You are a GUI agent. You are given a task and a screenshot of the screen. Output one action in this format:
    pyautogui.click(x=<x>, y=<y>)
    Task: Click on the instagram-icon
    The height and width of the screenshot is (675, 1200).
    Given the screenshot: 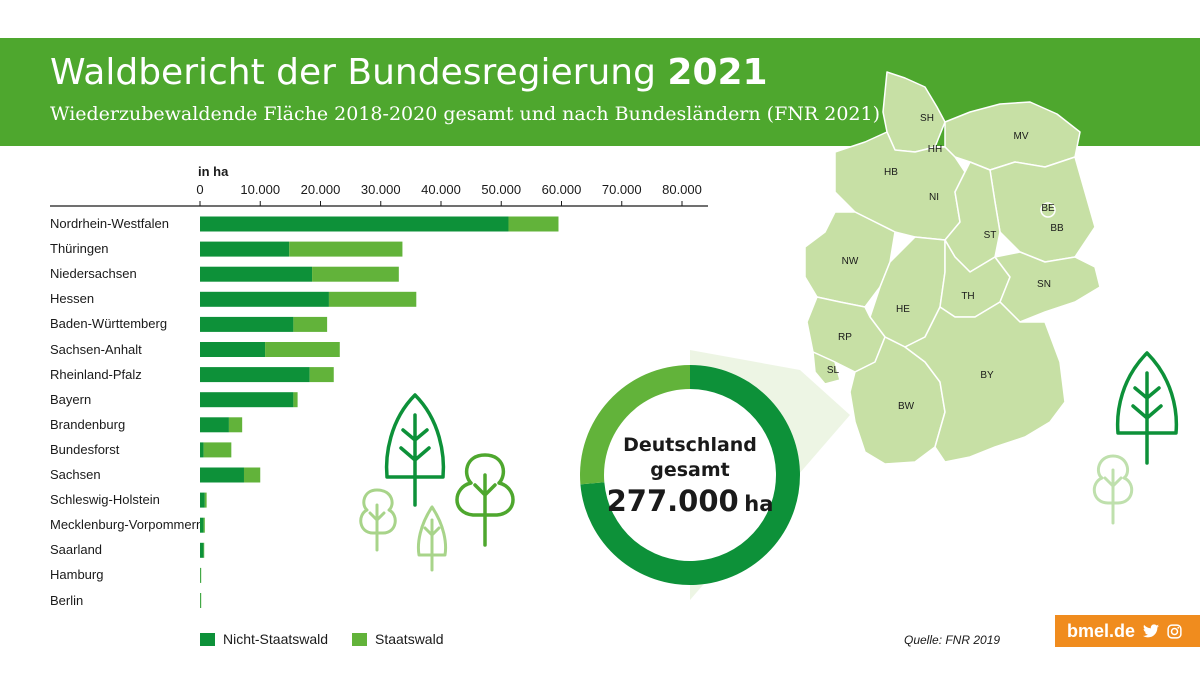 What is the action you would take?
    pyautogui.click(x=1174, y=631)
    